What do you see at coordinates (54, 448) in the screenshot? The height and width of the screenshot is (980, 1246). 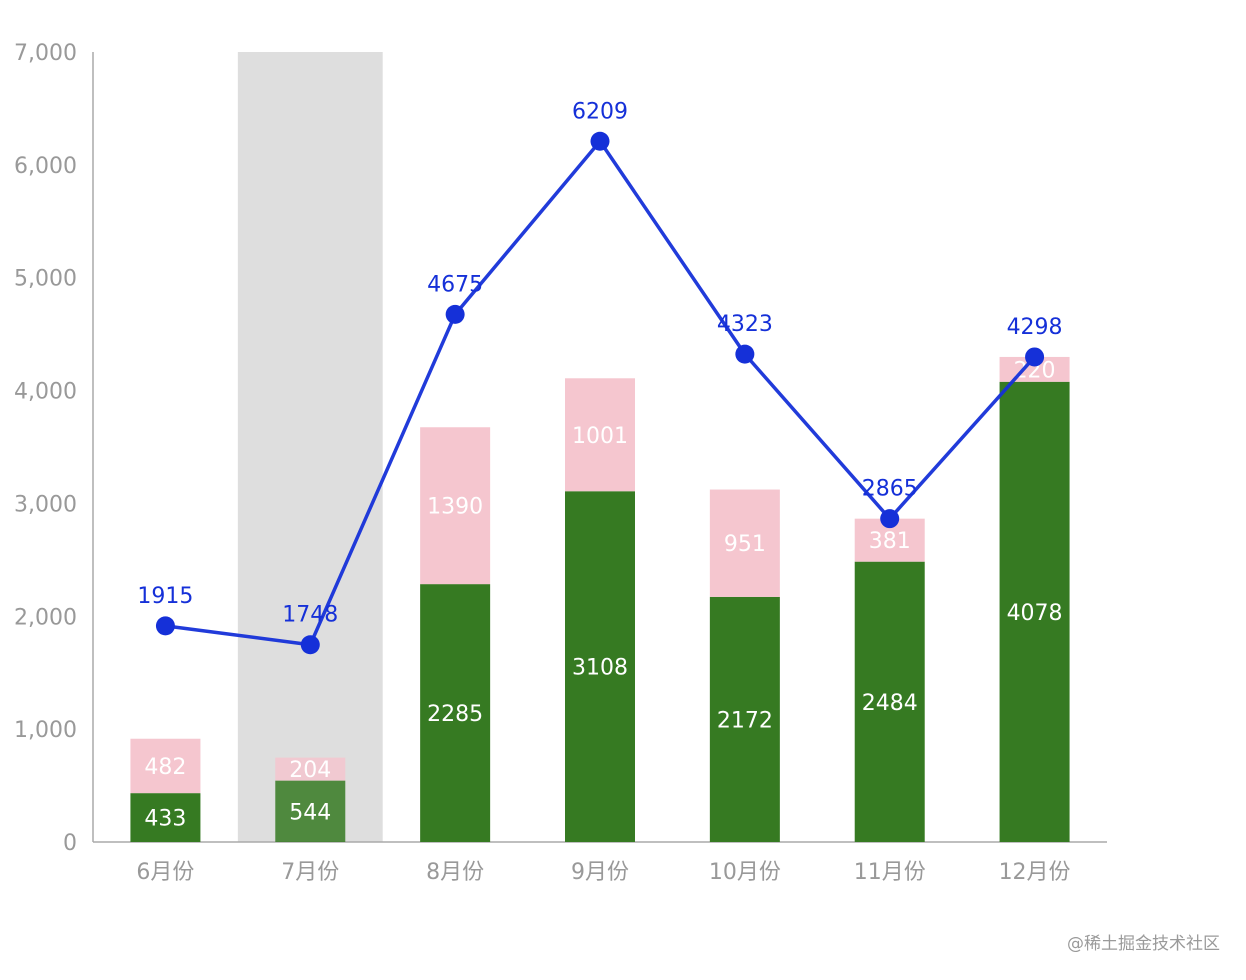 I see `y-axis: 0 1,000 2,000 3,000 4,000 5,000 6,000 7,000` at bounding box center [54, 448].